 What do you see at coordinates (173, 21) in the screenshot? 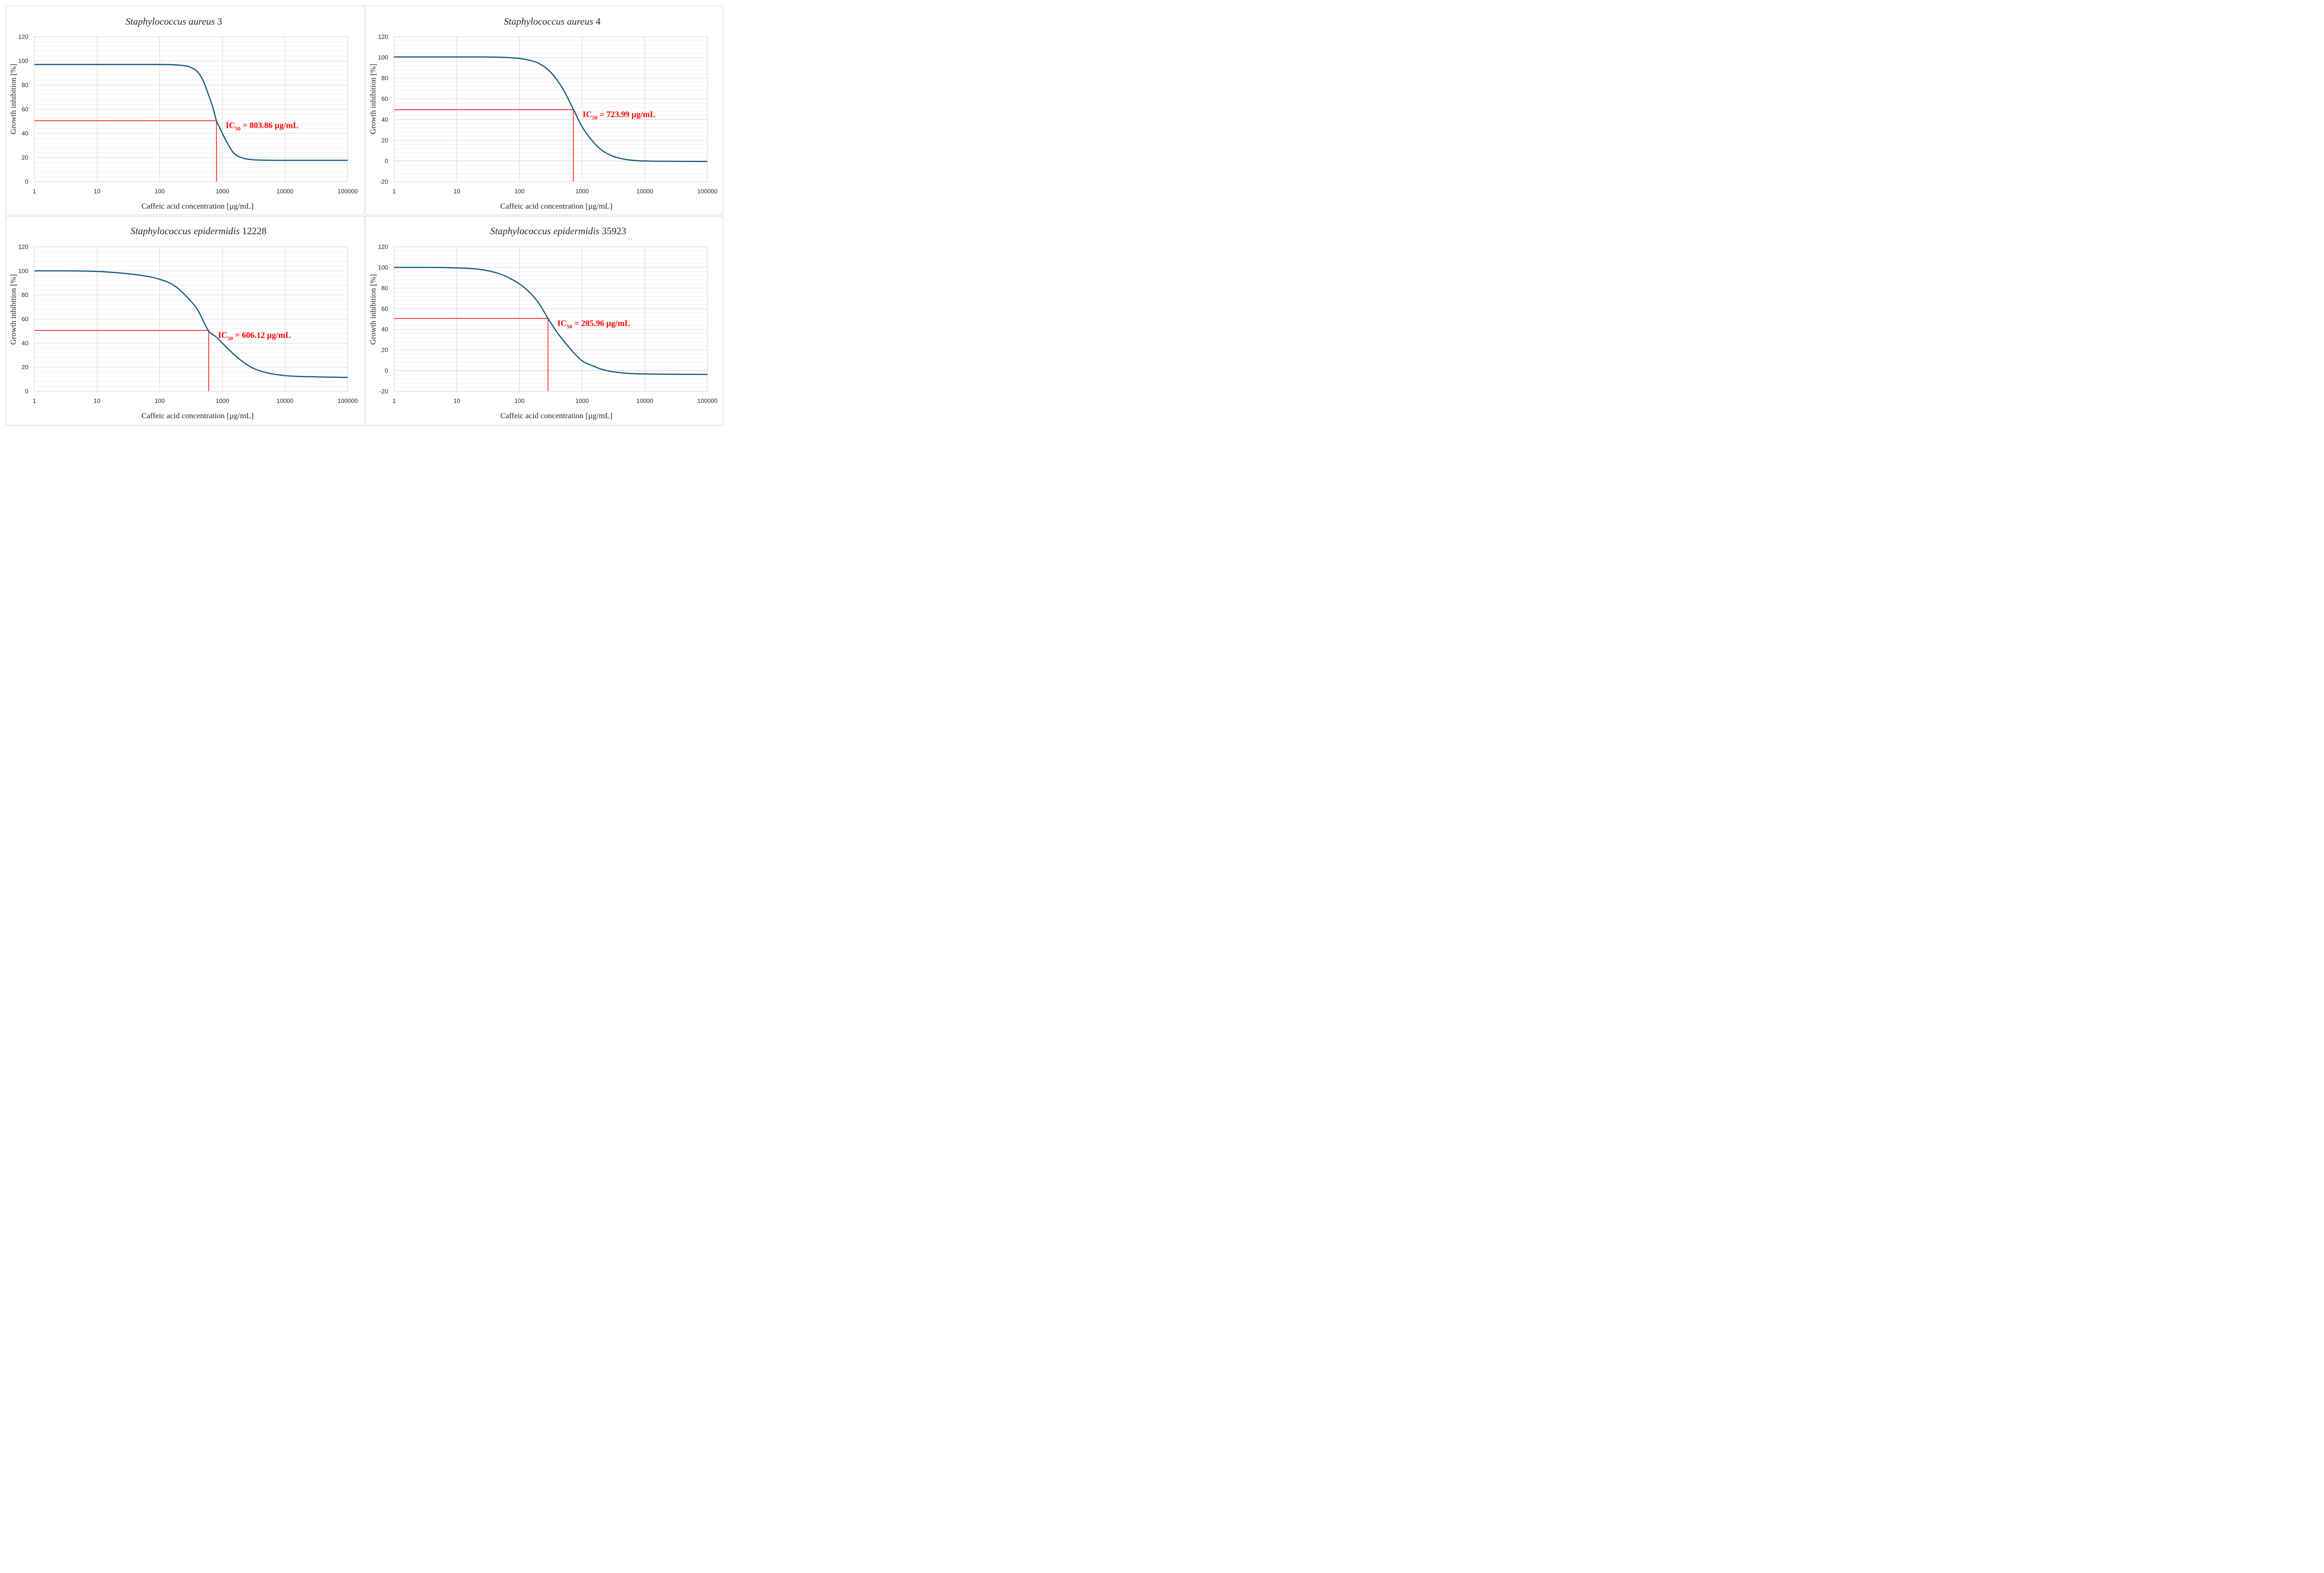
I see `chart-title: Staphylococcus aureus 3` at bounding box center [173, 21].